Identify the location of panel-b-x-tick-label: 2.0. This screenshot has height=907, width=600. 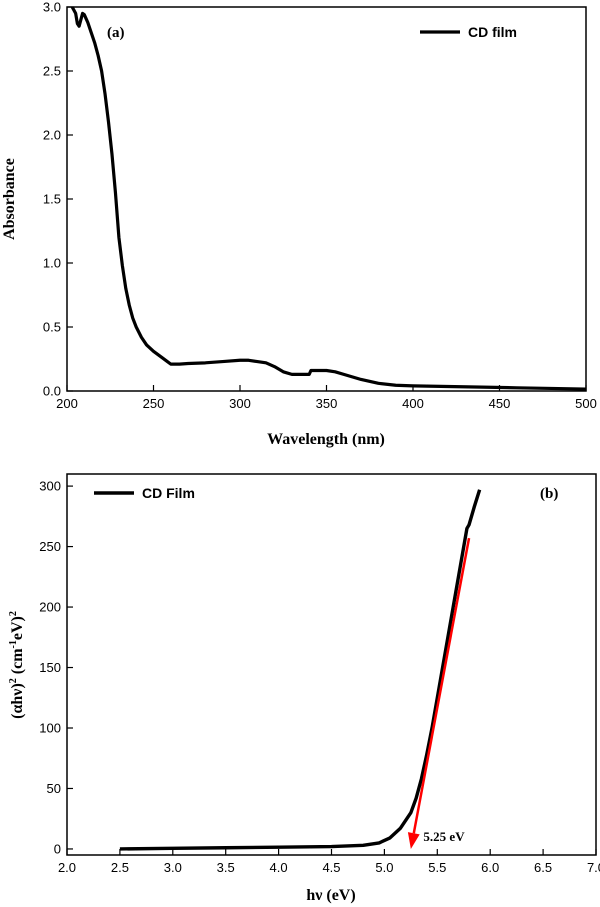
(67, 867).